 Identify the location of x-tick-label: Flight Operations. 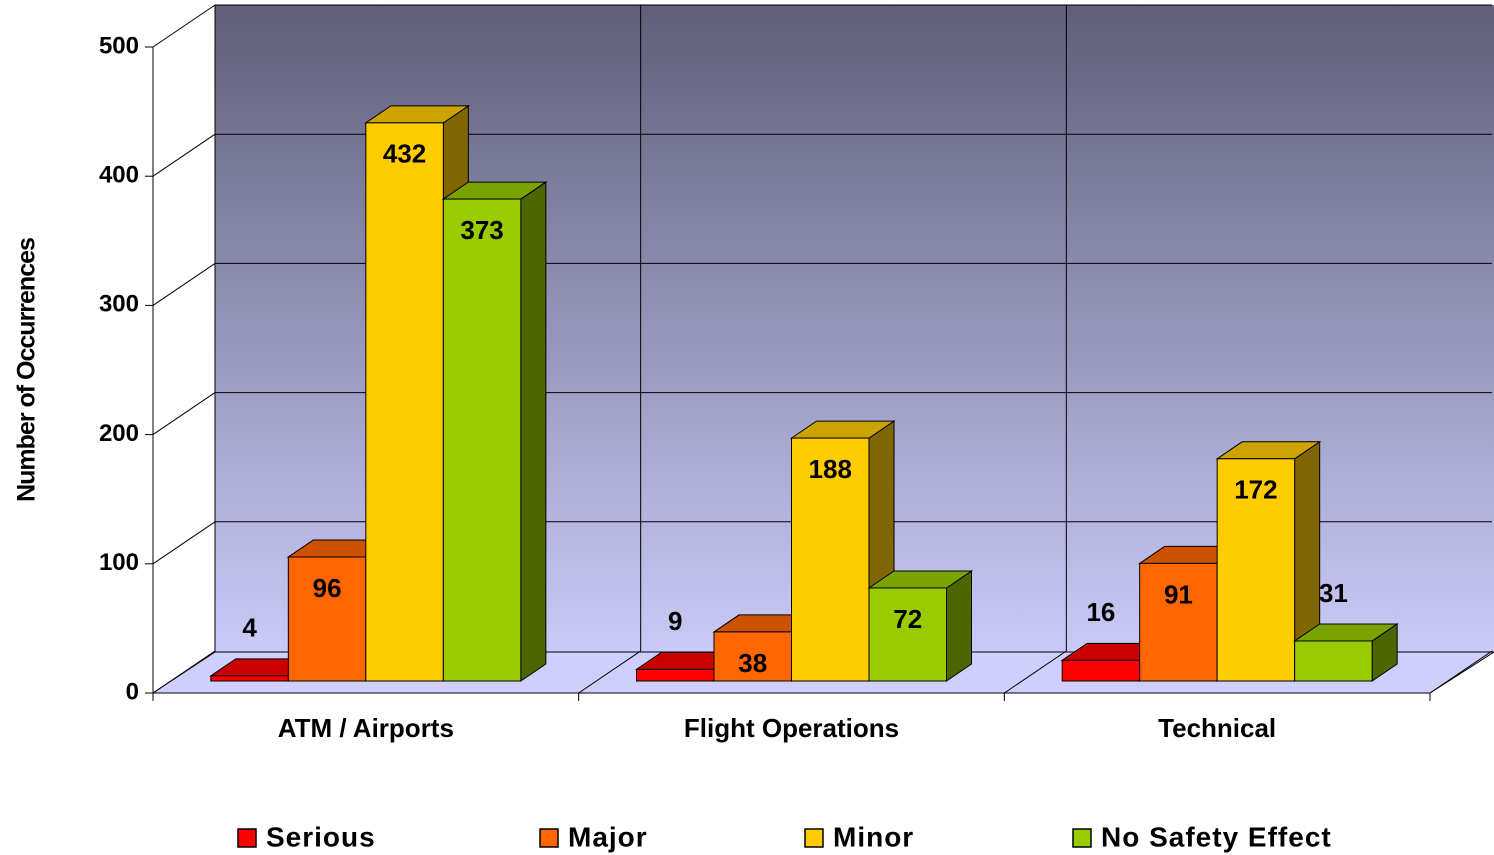
(791, 728).